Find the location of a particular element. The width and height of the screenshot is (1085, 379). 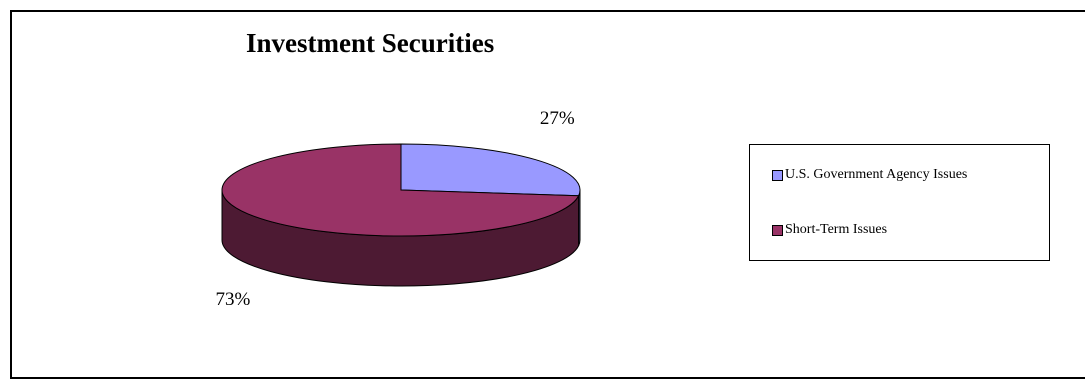

pie-top-slices is located at coordinates (401, 190).